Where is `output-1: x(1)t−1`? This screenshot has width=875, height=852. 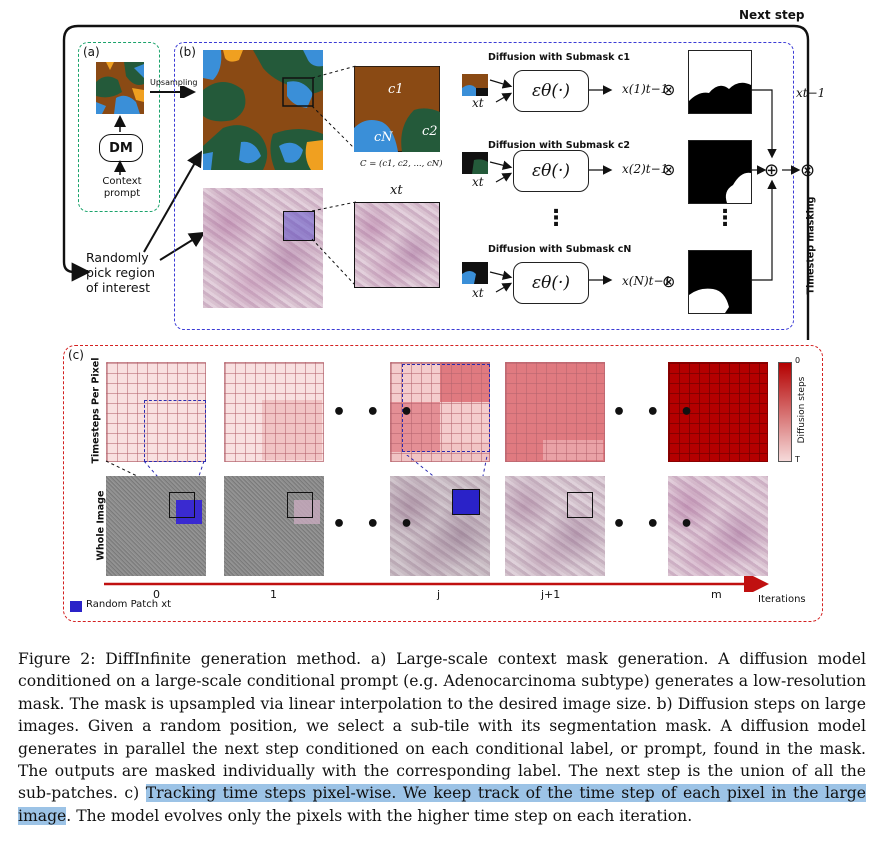 output-1: x(1)t−1 is located at coordinates (645, 89).